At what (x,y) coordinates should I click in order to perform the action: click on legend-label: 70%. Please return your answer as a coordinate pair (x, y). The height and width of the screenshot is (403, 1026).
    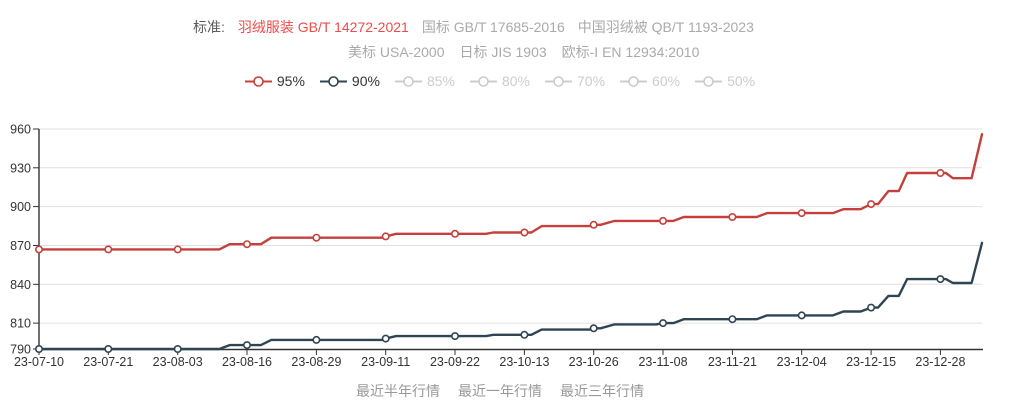
    Looking at the image, I should click on (591, 81).